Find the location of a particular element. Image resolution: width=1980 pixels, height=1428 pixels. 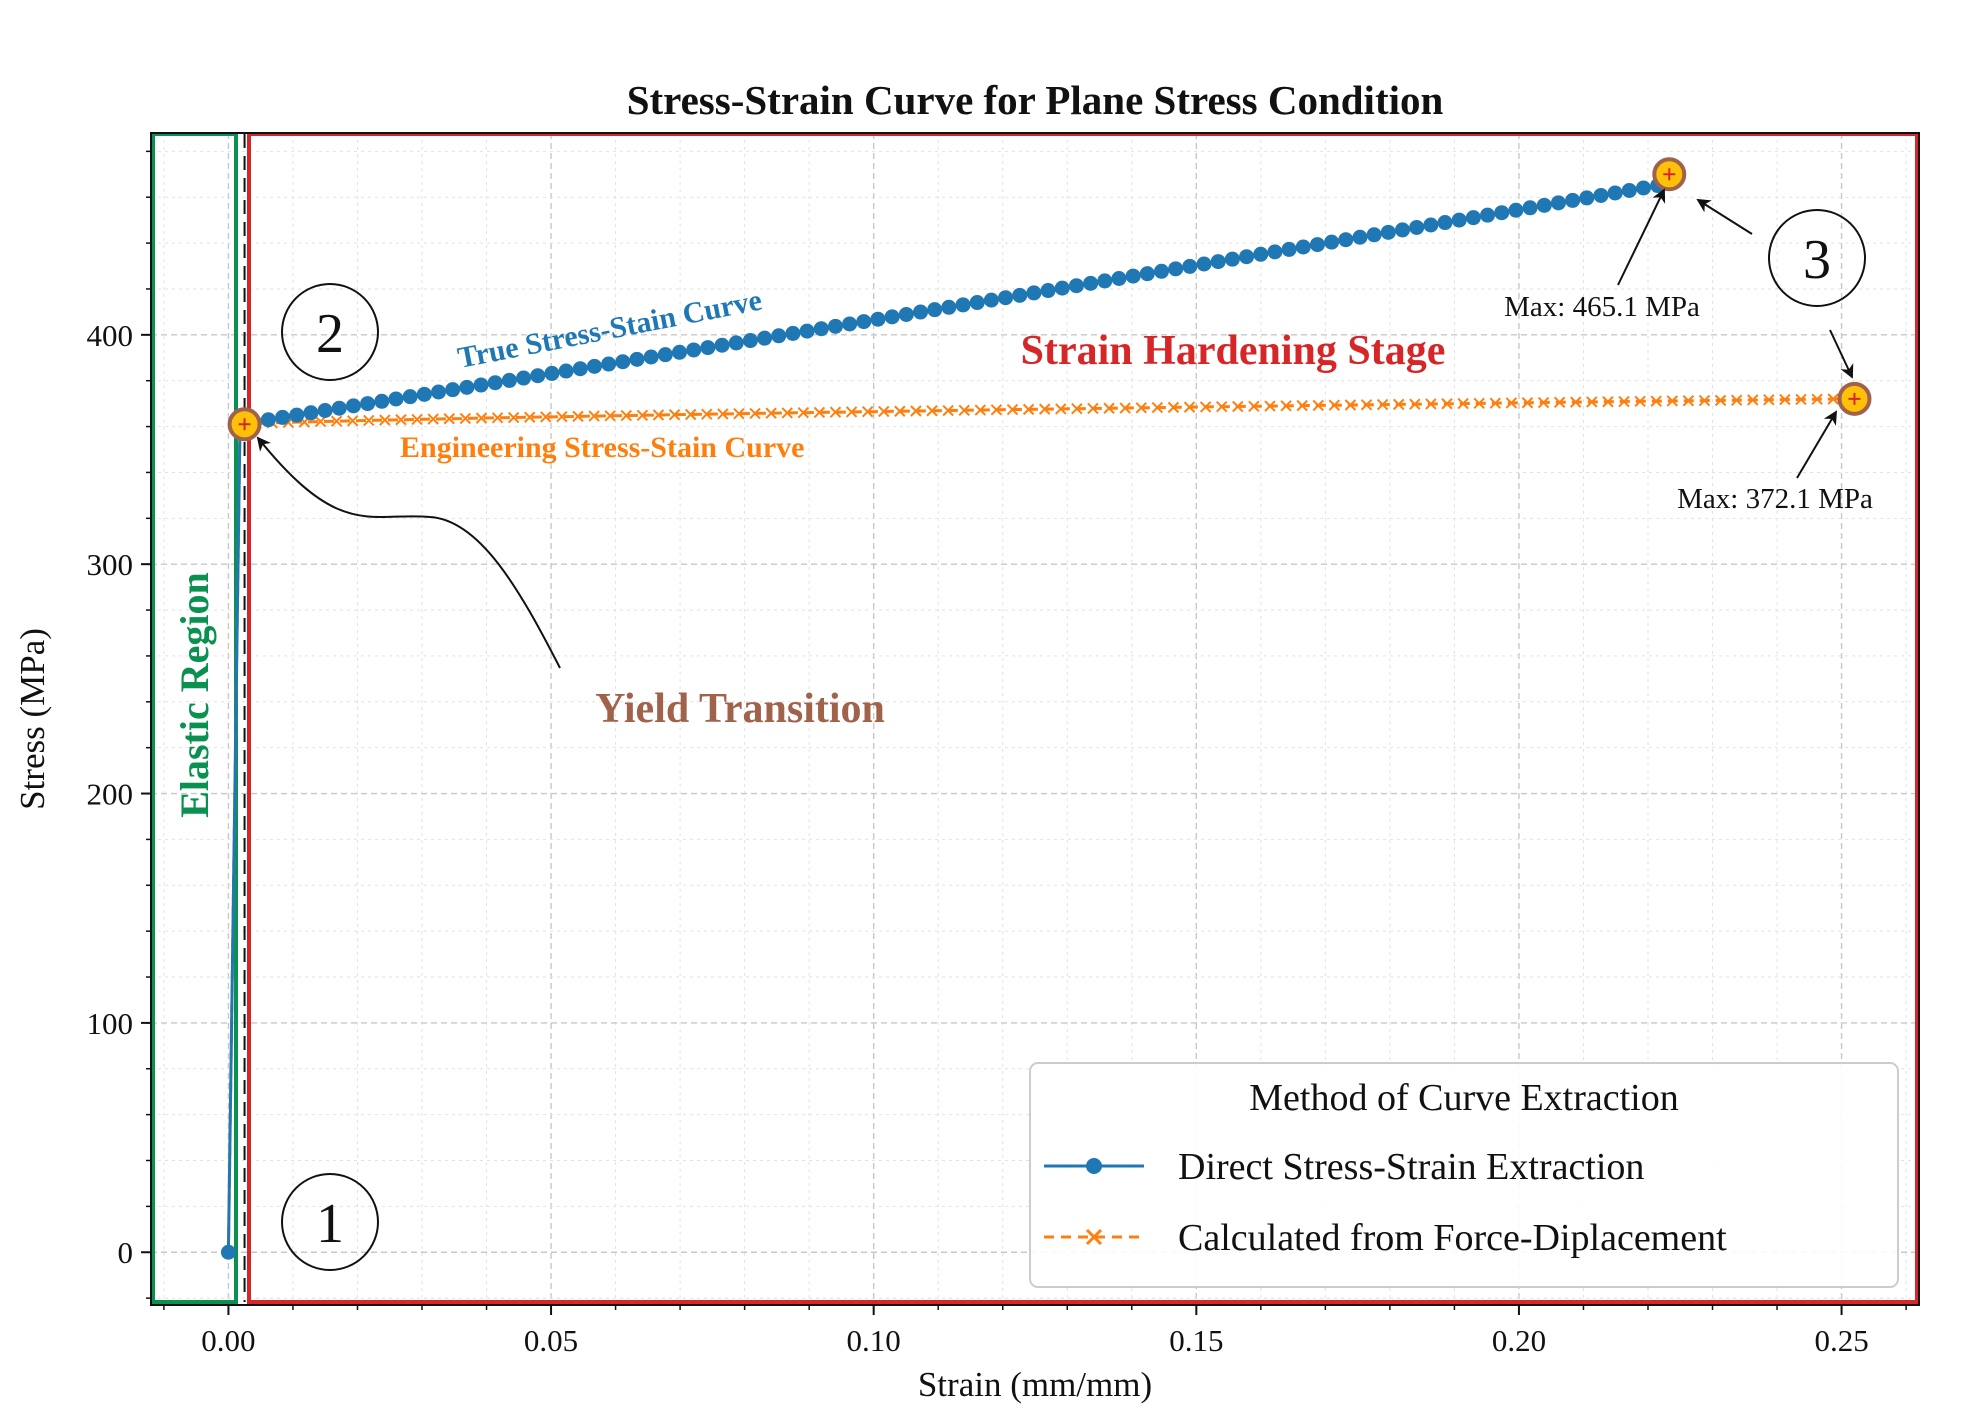

x-tick-label: 0.15 is located at coordinates (1196, 1340).